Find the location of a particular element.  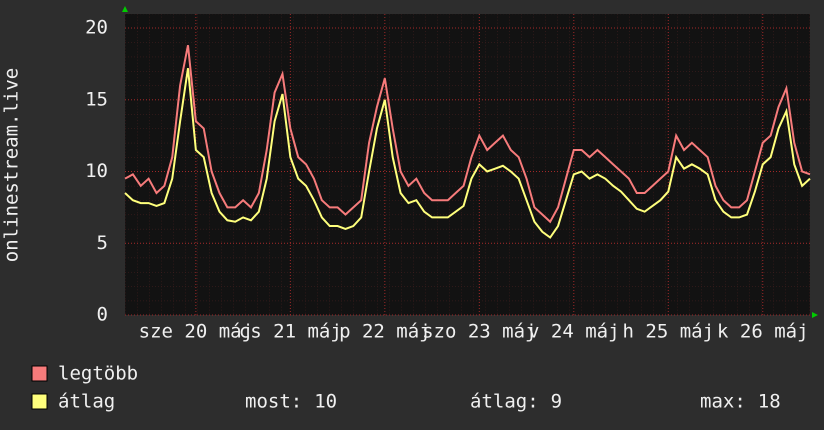

y-tick-label: 15 is located at coordinates (96, 99).